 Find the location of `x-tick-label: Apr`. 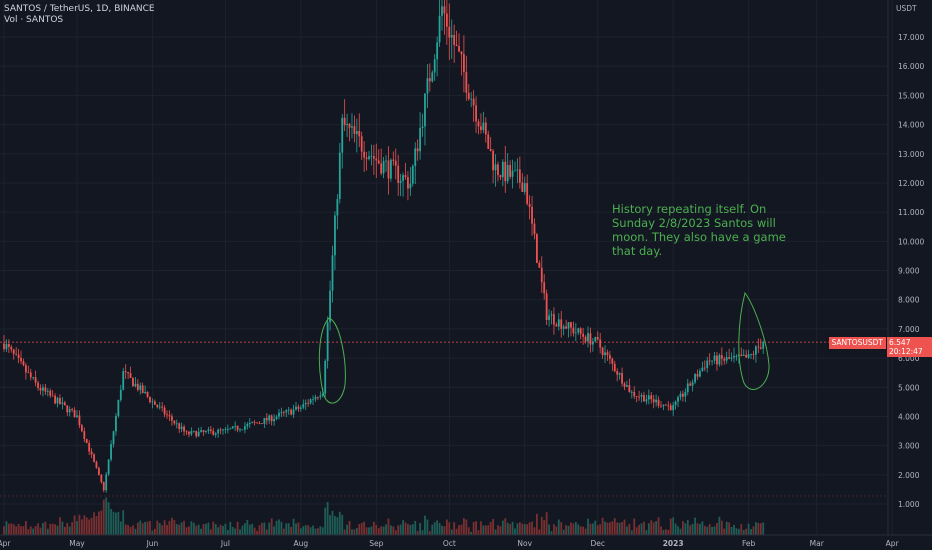

x-tick-label: Apr is located at coordinates (5, 543).